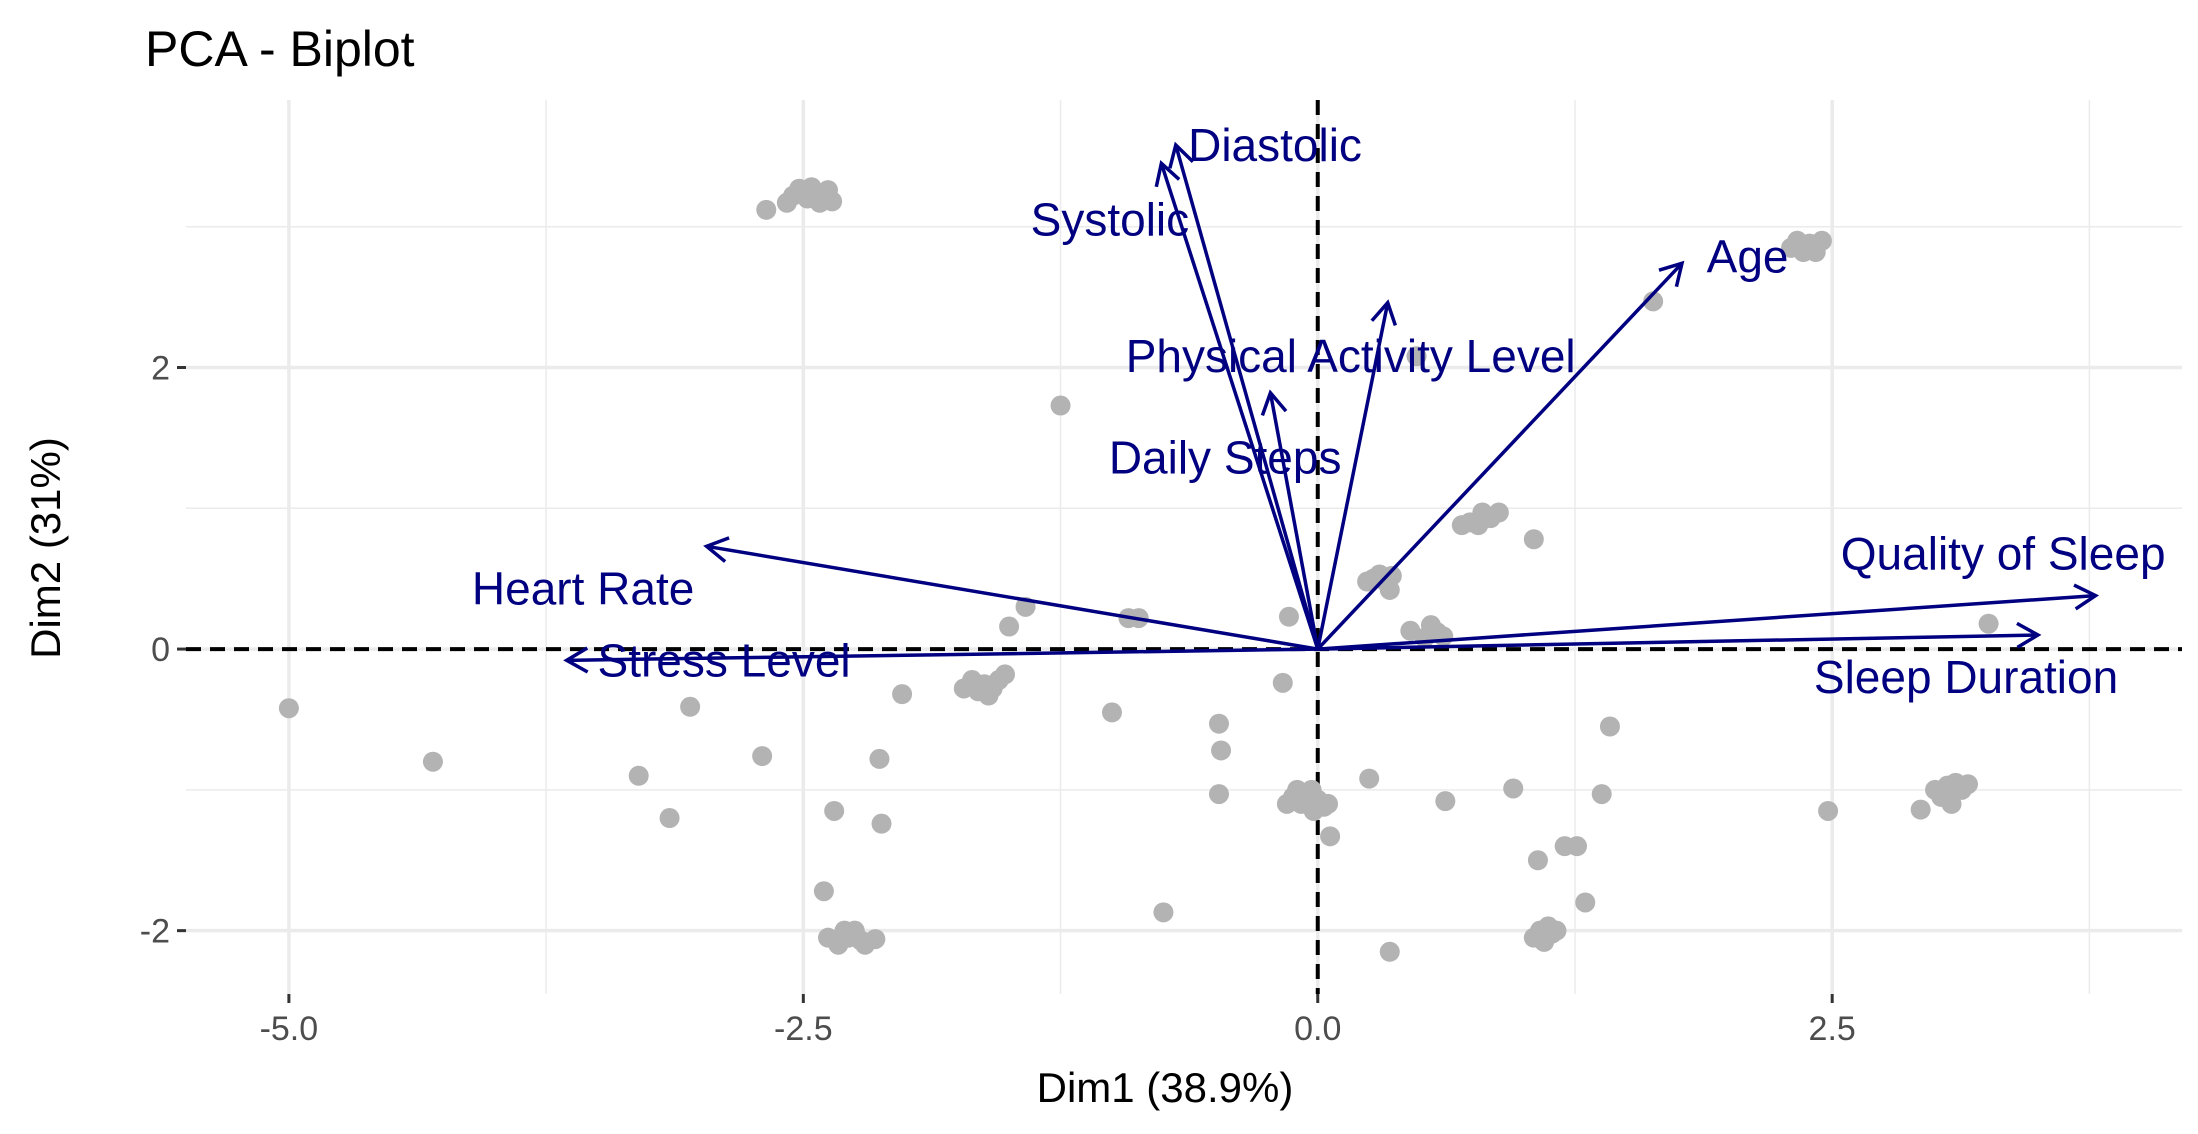 The image size is (2198, 1134). What do you see at coordinates (803, 1029) in the screenshot?
I see `x-tick-label: -2.5` at bounding box center [803, 1029].